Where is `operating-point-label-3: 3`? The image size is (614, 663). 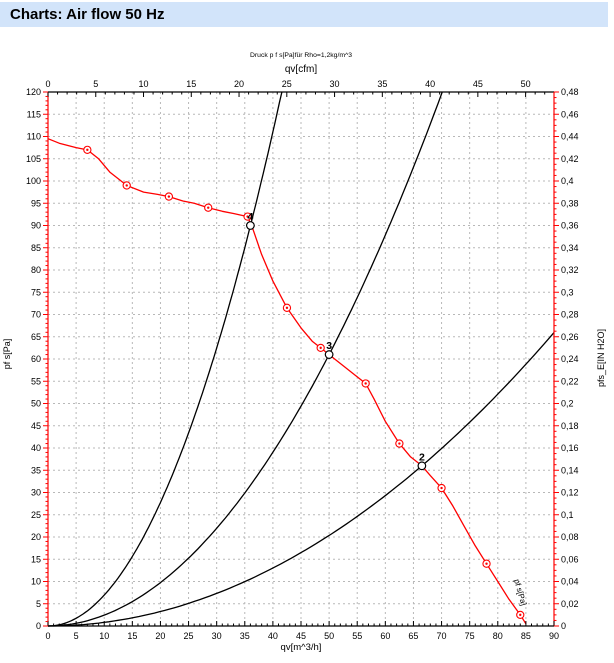
operating-point-label-3: 3 is located at coordinates (329, 346).